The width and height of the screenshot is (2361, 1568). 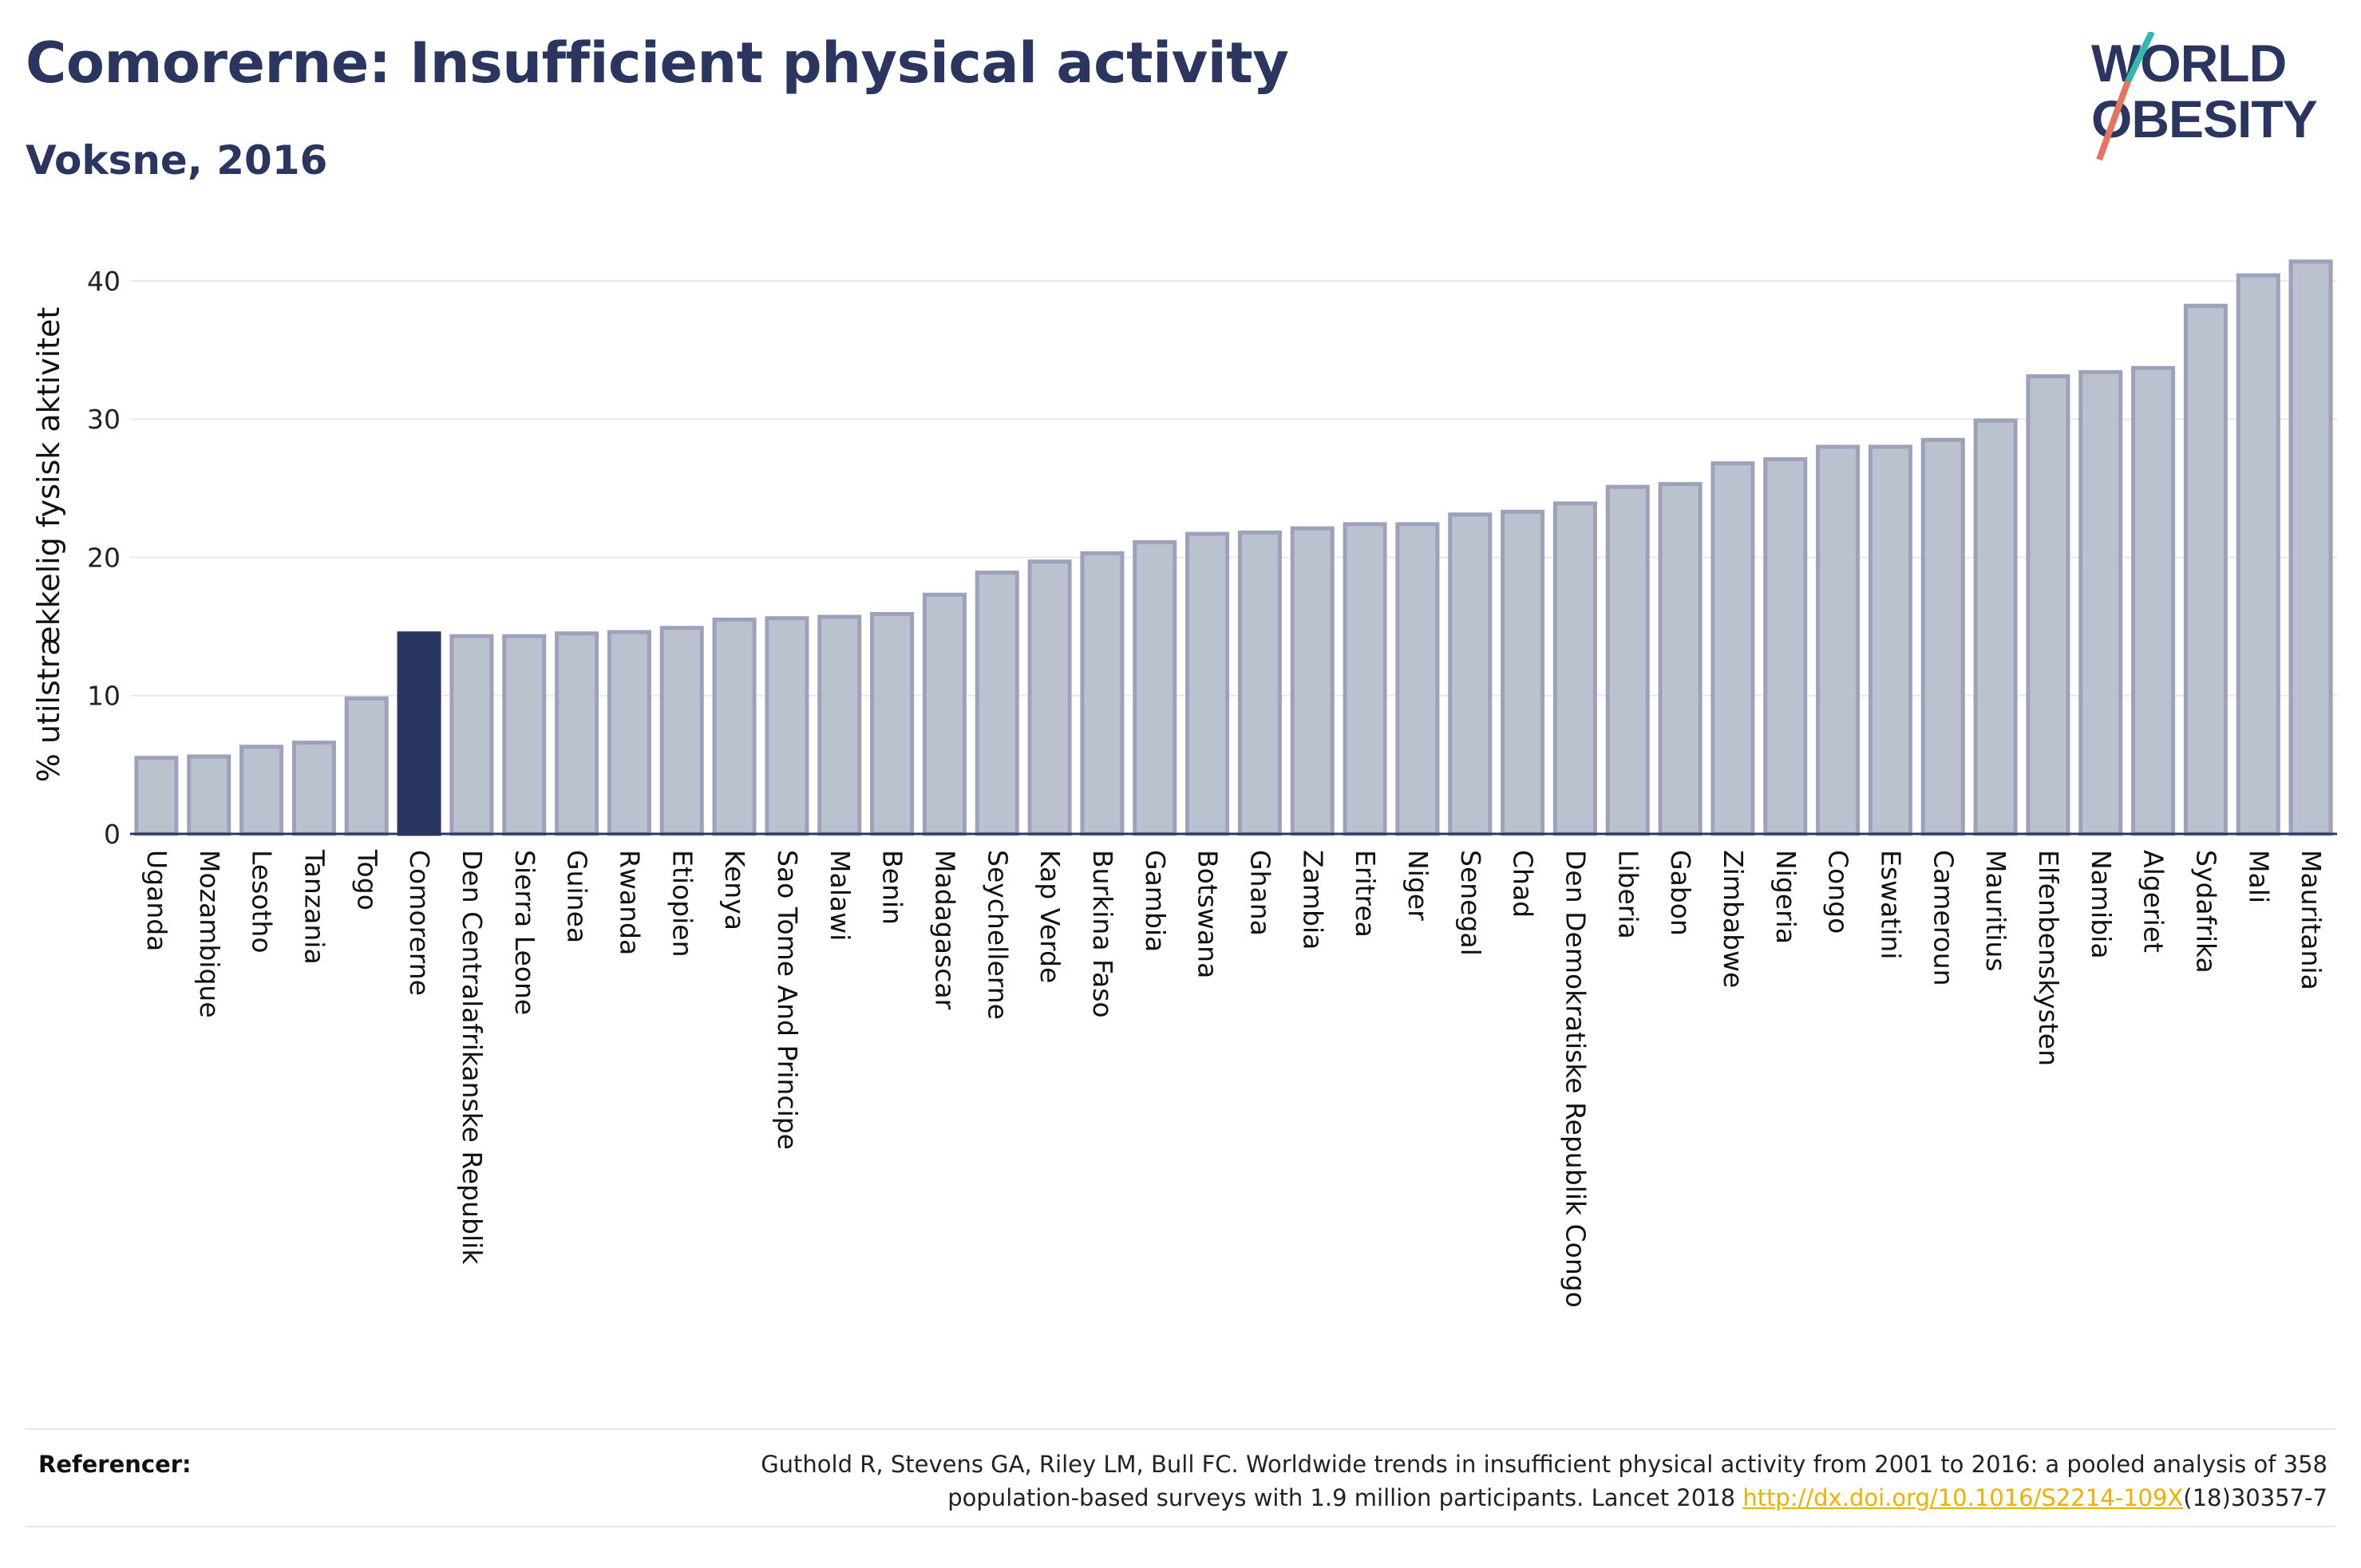 I want to click on x-tick-label: Comorerne, so click(x=419, y=923).